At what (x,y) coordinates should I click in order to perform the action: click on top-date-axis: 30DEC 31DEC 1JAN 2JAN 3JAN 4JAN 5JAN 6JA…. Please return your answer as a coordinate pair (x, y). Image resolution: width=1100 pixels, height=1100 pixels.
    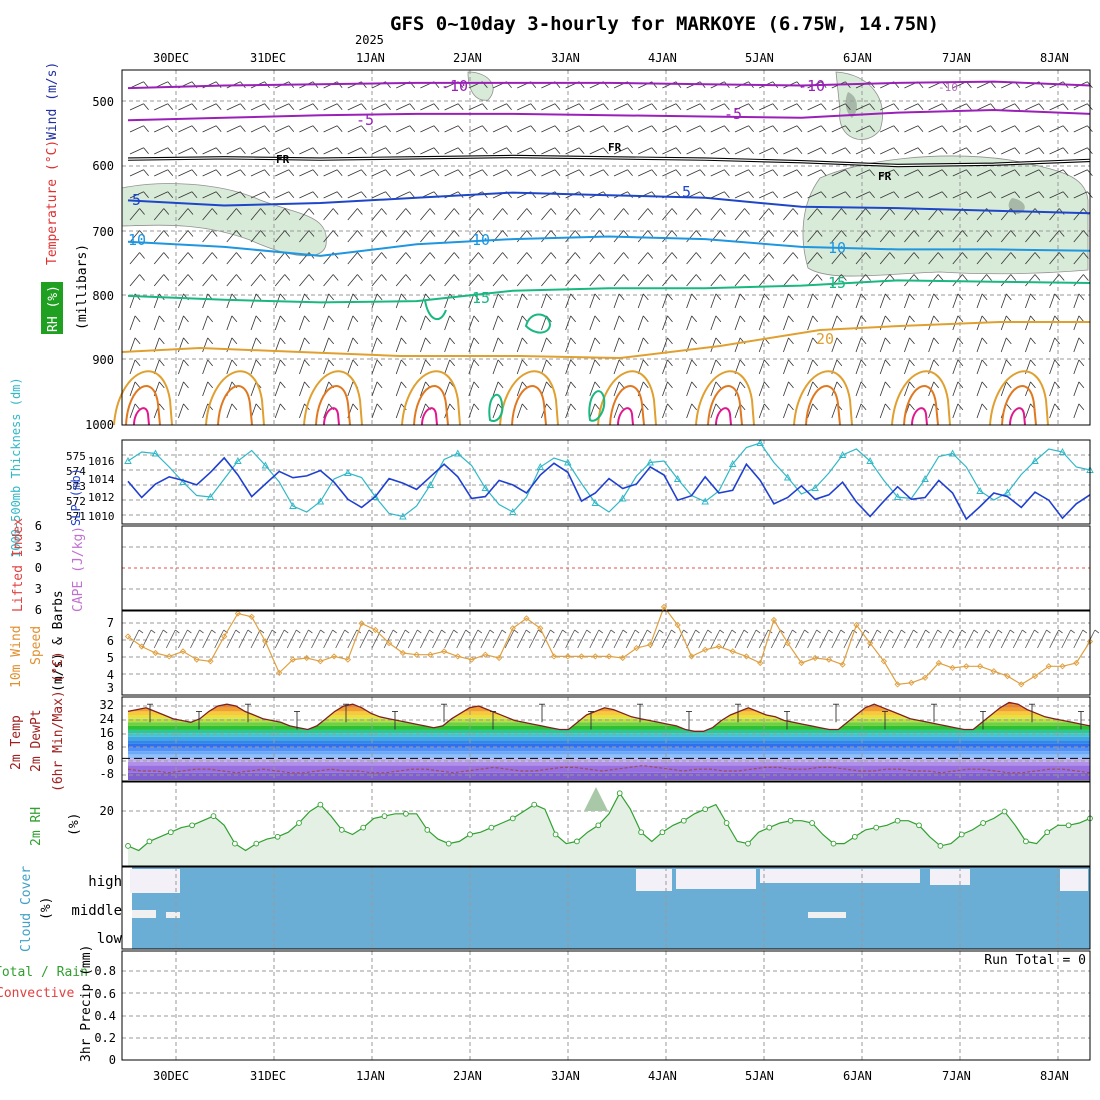
    Looking at the image, I should click on (611, 58).